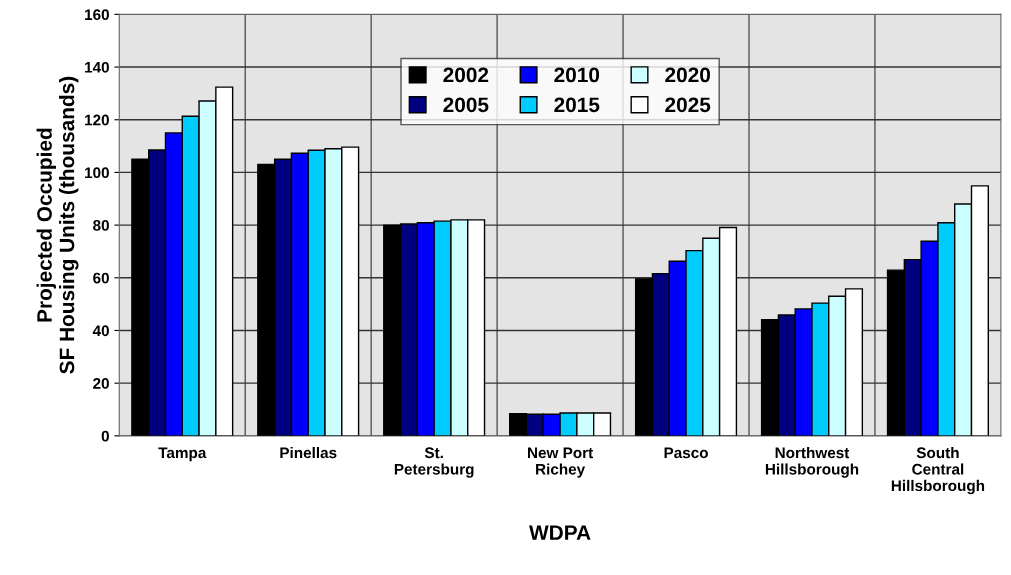  I want to click on x-tick-label: New Port Richey, so click(561, 462).